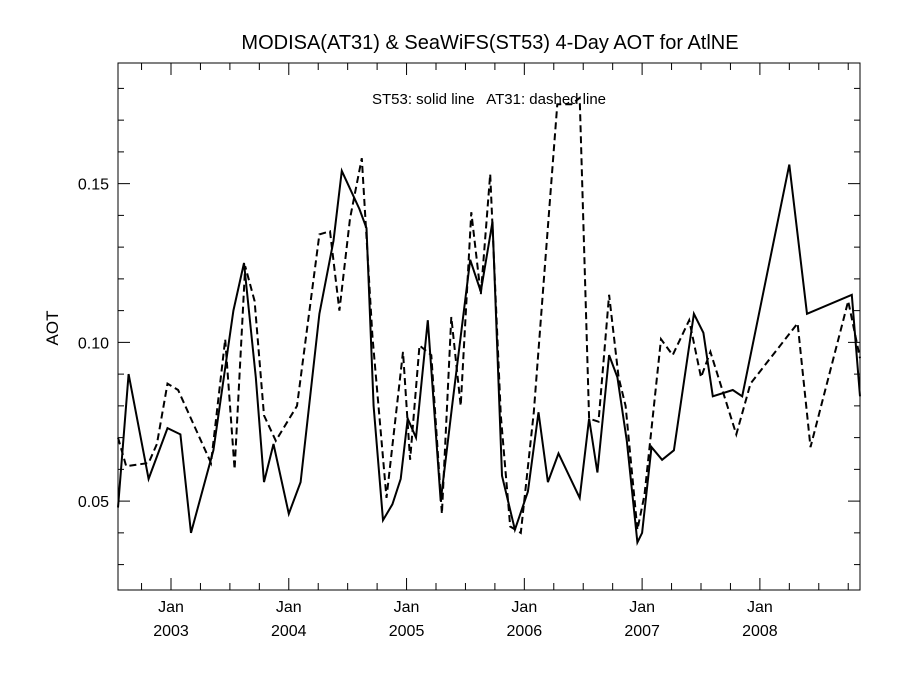 This screenshot has width=900, height=675. I want to click on x-tick-year-label: 2006, so click(525, 631).